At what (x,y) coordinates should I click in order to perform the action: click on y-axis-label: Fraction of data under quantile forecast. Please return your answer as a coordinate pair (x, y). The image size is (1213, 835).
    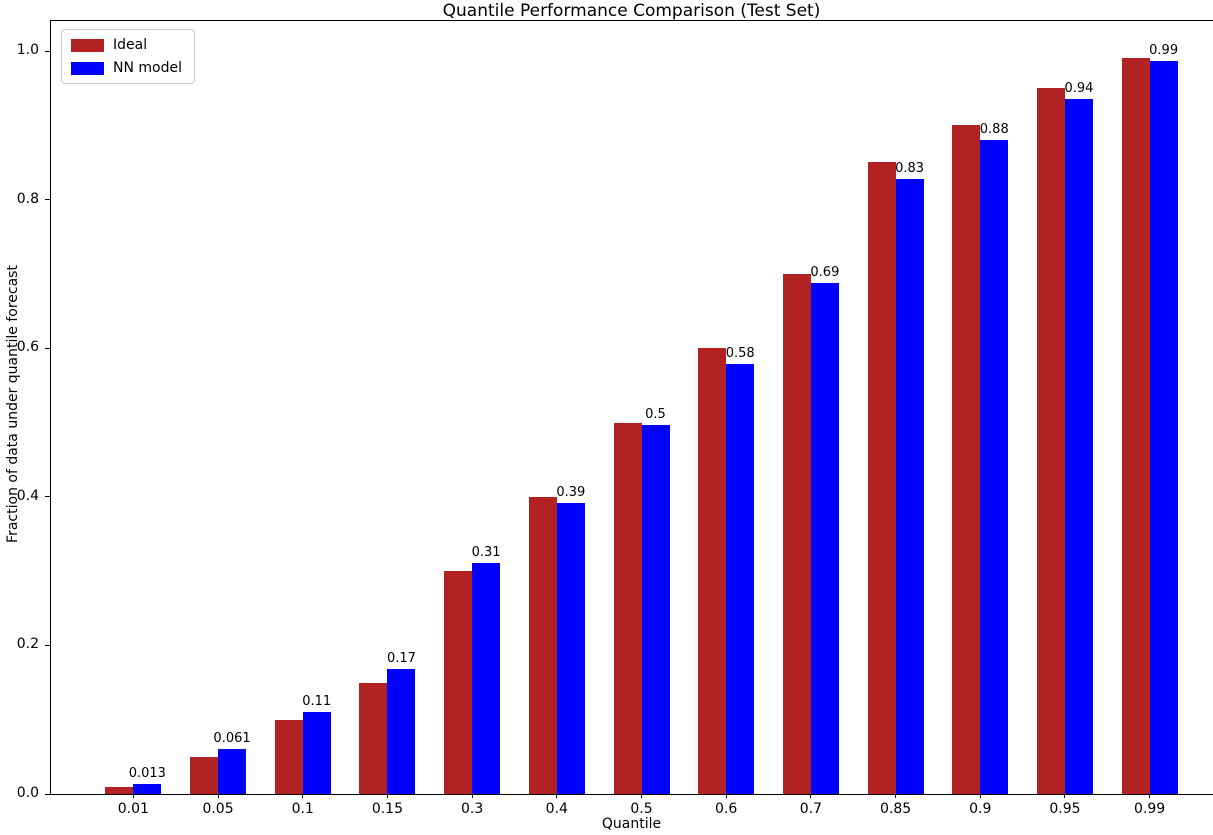
    Looking at the image, I should click on (13, 404).